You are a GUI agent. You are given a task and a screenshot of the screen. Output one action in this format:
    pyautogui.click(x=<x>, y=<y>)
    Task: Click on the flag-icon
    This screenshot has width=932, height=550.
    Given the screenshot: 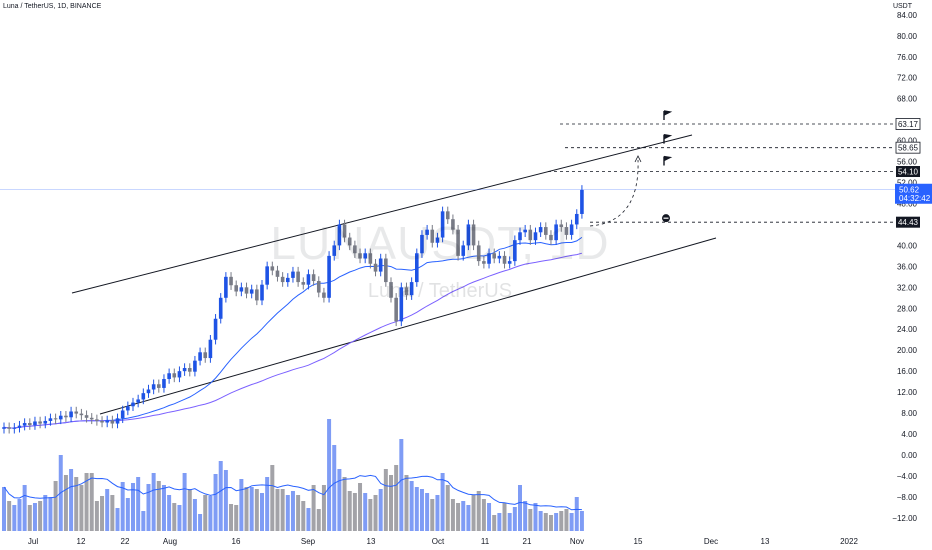 What is the action you would take?
    pyautogui.click(x=668, y=138)
    